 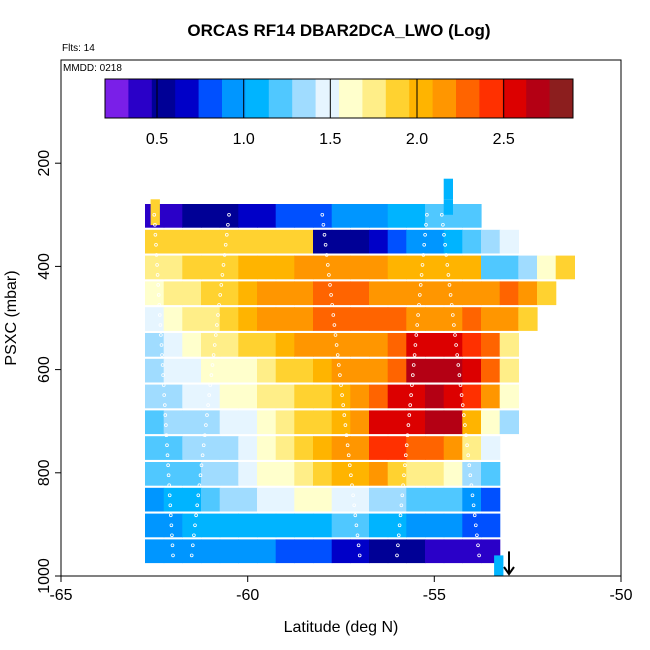 What do you see at coordinates (504, 139) in the screenshot?
I see `colorbar-tick-label: 2.5` at bounding box center [504, 139].